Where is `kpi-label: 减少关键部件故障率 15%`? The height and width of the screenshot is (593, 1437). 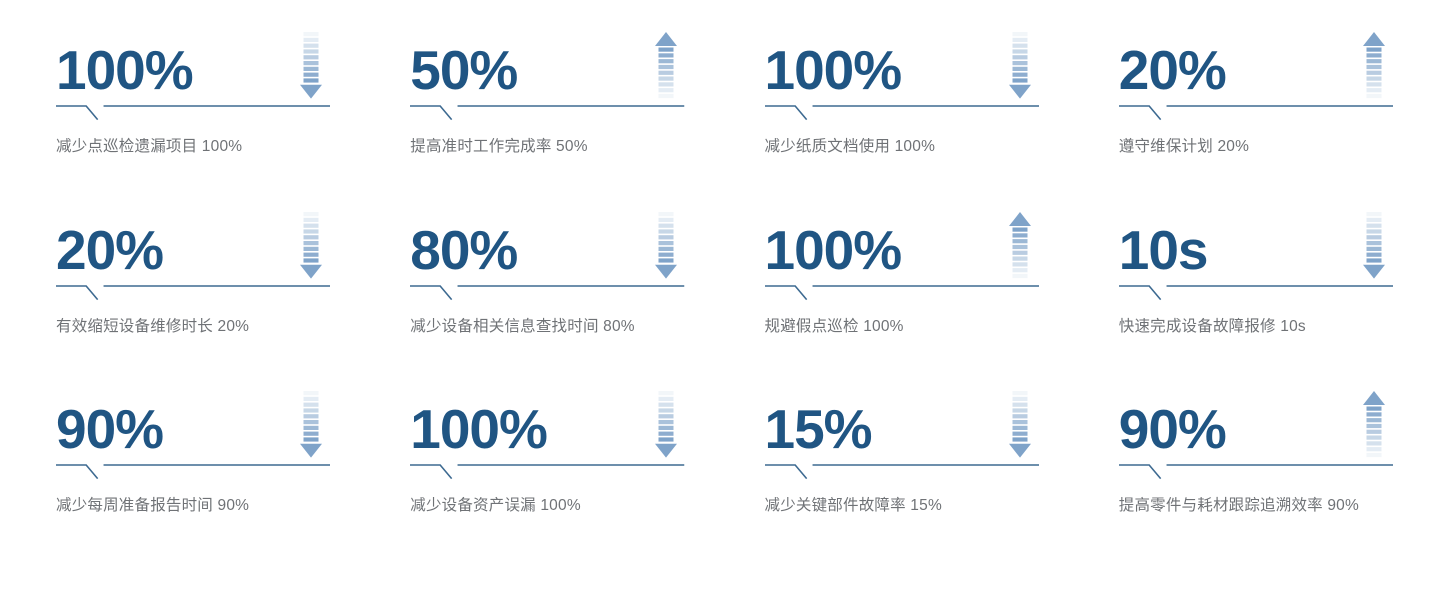
kpi-label: 减少关键部件故障率 15% is located at coordinates (853, 506).